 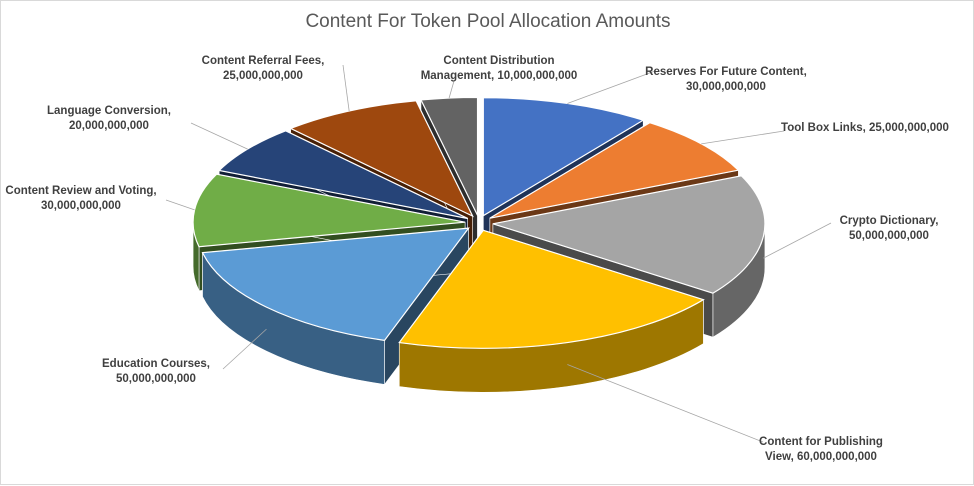 What do you see at coordinates (563, 157) in the screenshot?
I see `slice-0-top` at bounding box center [563, 157].